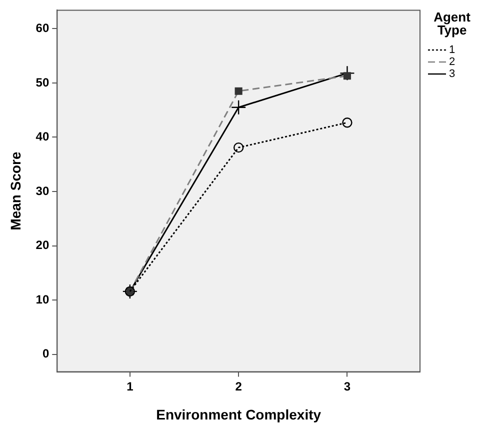 This screenshot has width=482, height=432. Describe the element at coordinates (43, 82) in the screenshot. I see `y-tick-label: 50` at that location.